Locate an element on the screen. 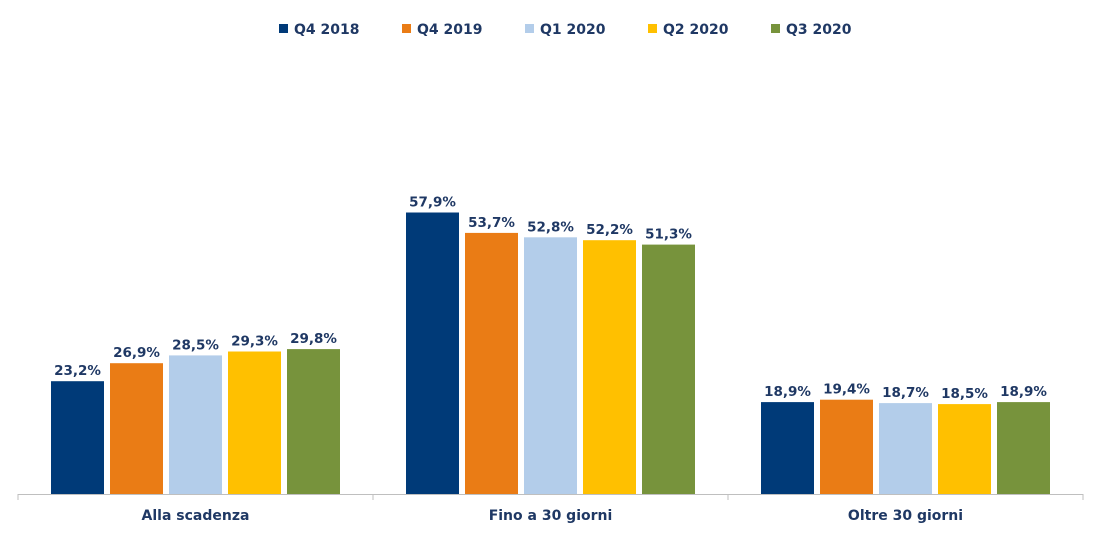  data-label: 52,8% is located at coordinates (550, 227).